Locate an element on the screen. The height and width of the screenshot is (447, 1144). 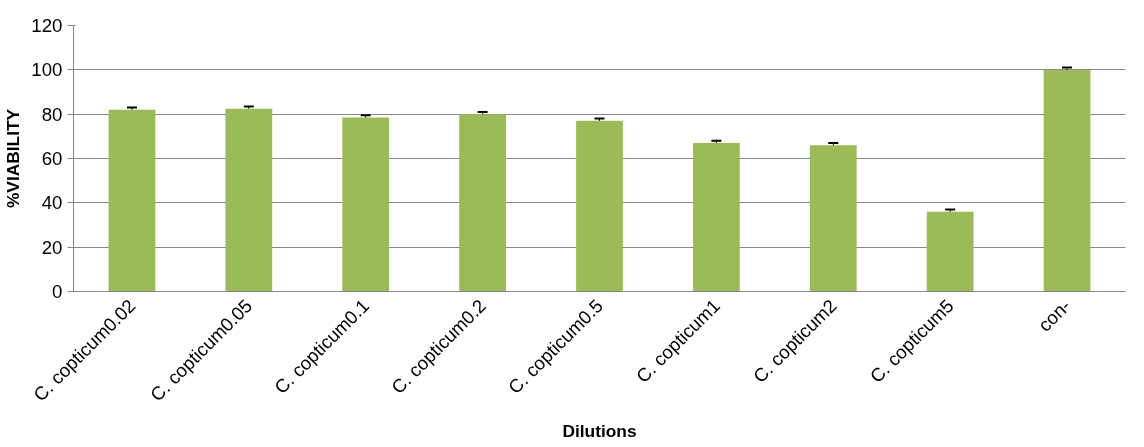
y-axis-title: %VIABILITY is located at coordinates (13, 158).